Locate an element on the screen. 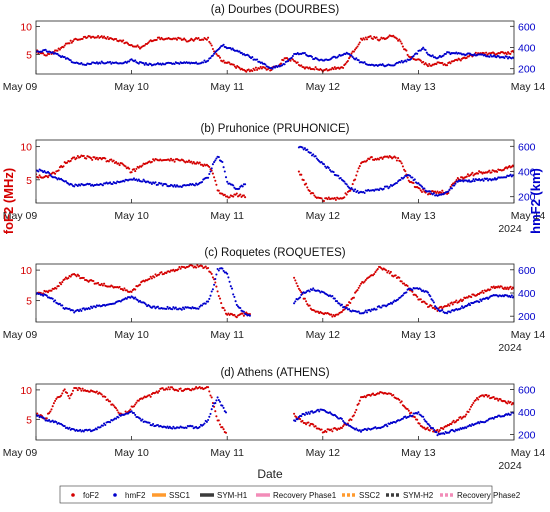  panel-title: (d) Athens (ATHENS) is located at coordinates (274, 373).